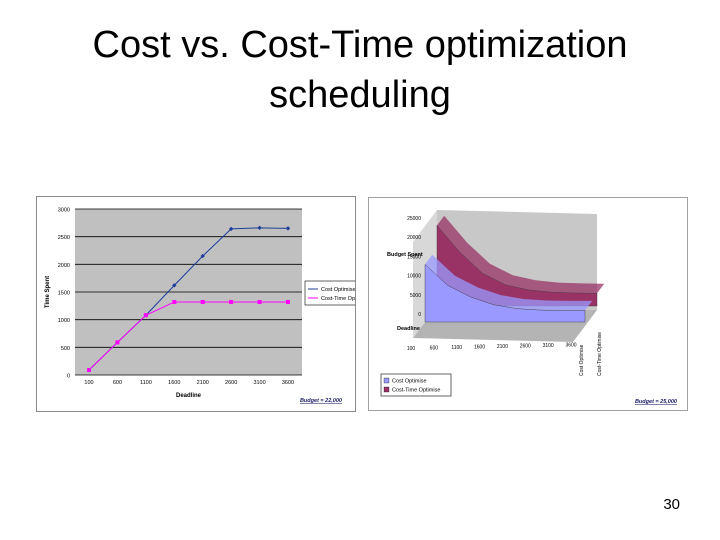 This screenshot has width=720, height=540. I want to click on budget-annotation: Budget = 22,000, so click(321, 401).